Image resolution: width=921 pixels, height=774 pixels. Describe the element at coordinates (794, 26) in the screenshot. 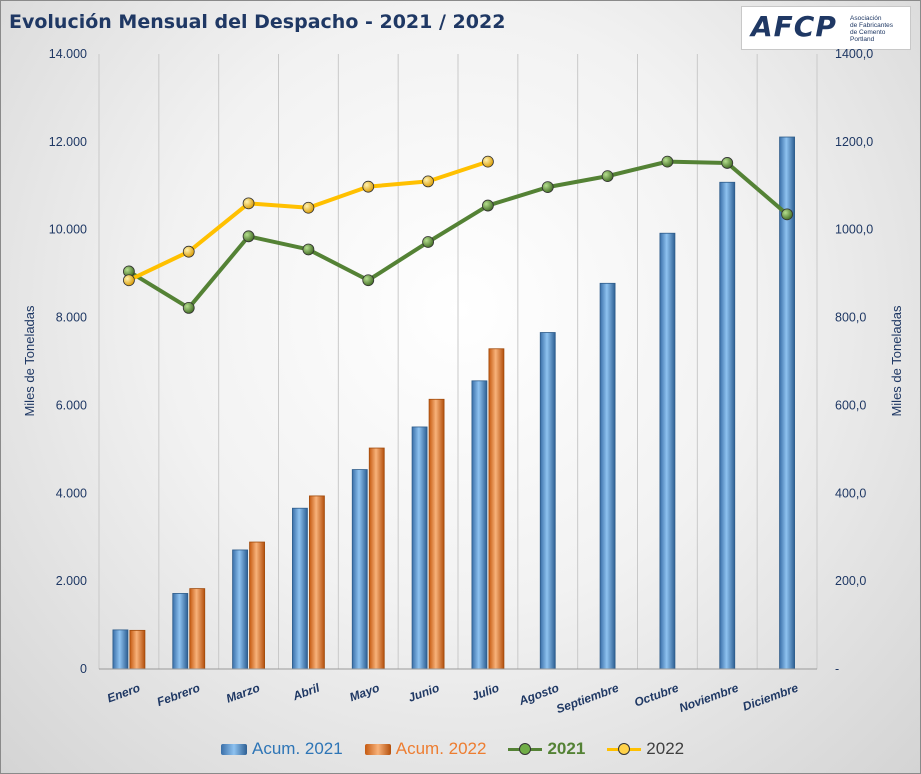

I see `logo-mark: AFCP` at that location.